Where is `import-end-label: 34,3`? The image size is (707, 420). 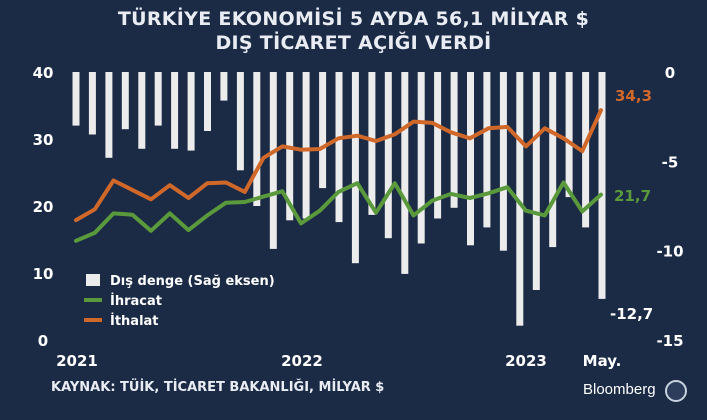 import-end-label: 34,3 is located at coordinates (633, 96).